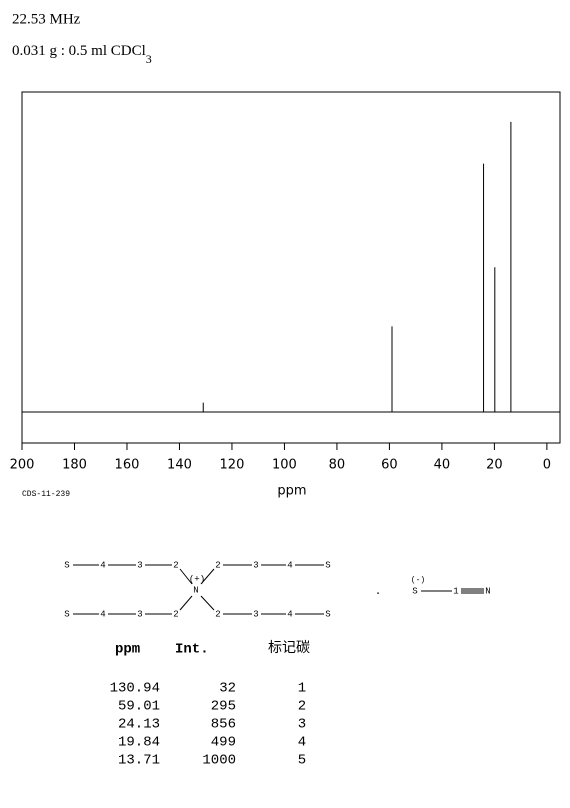 This screenshot has width=570, height=808. Describe the element at coordinates (197, 579) in the screenshot. I see `charge-label: (+)` at that location.